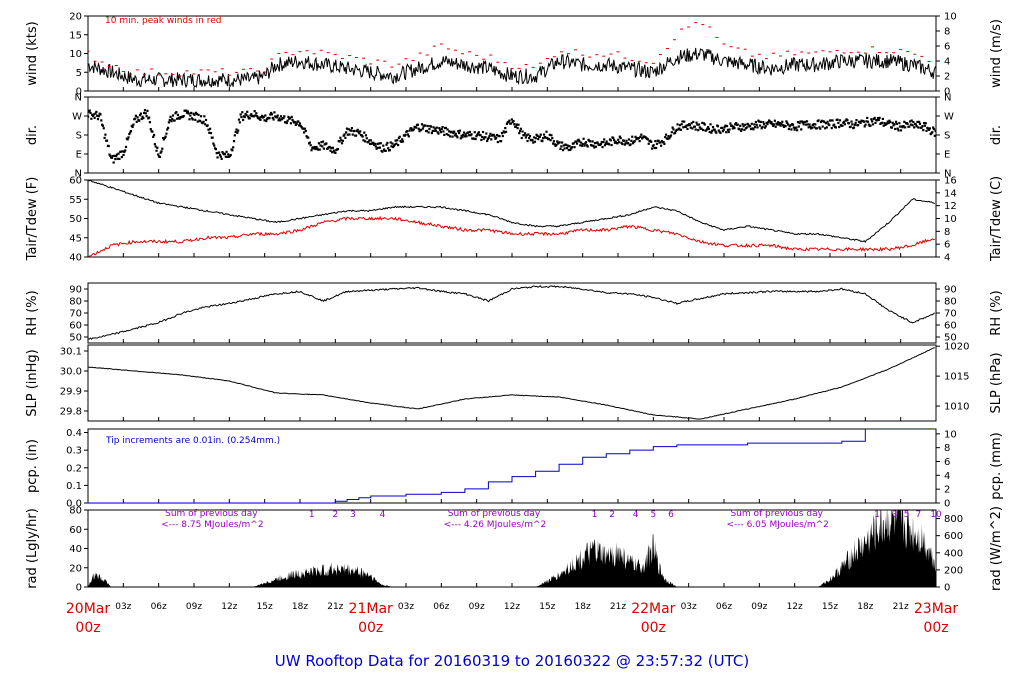 Image resolution: width=1024 pixels, height=700 pixels. Describe the element at coordinates (312, 515) in the screenshot. I see `hour-marker: 1` at that location.